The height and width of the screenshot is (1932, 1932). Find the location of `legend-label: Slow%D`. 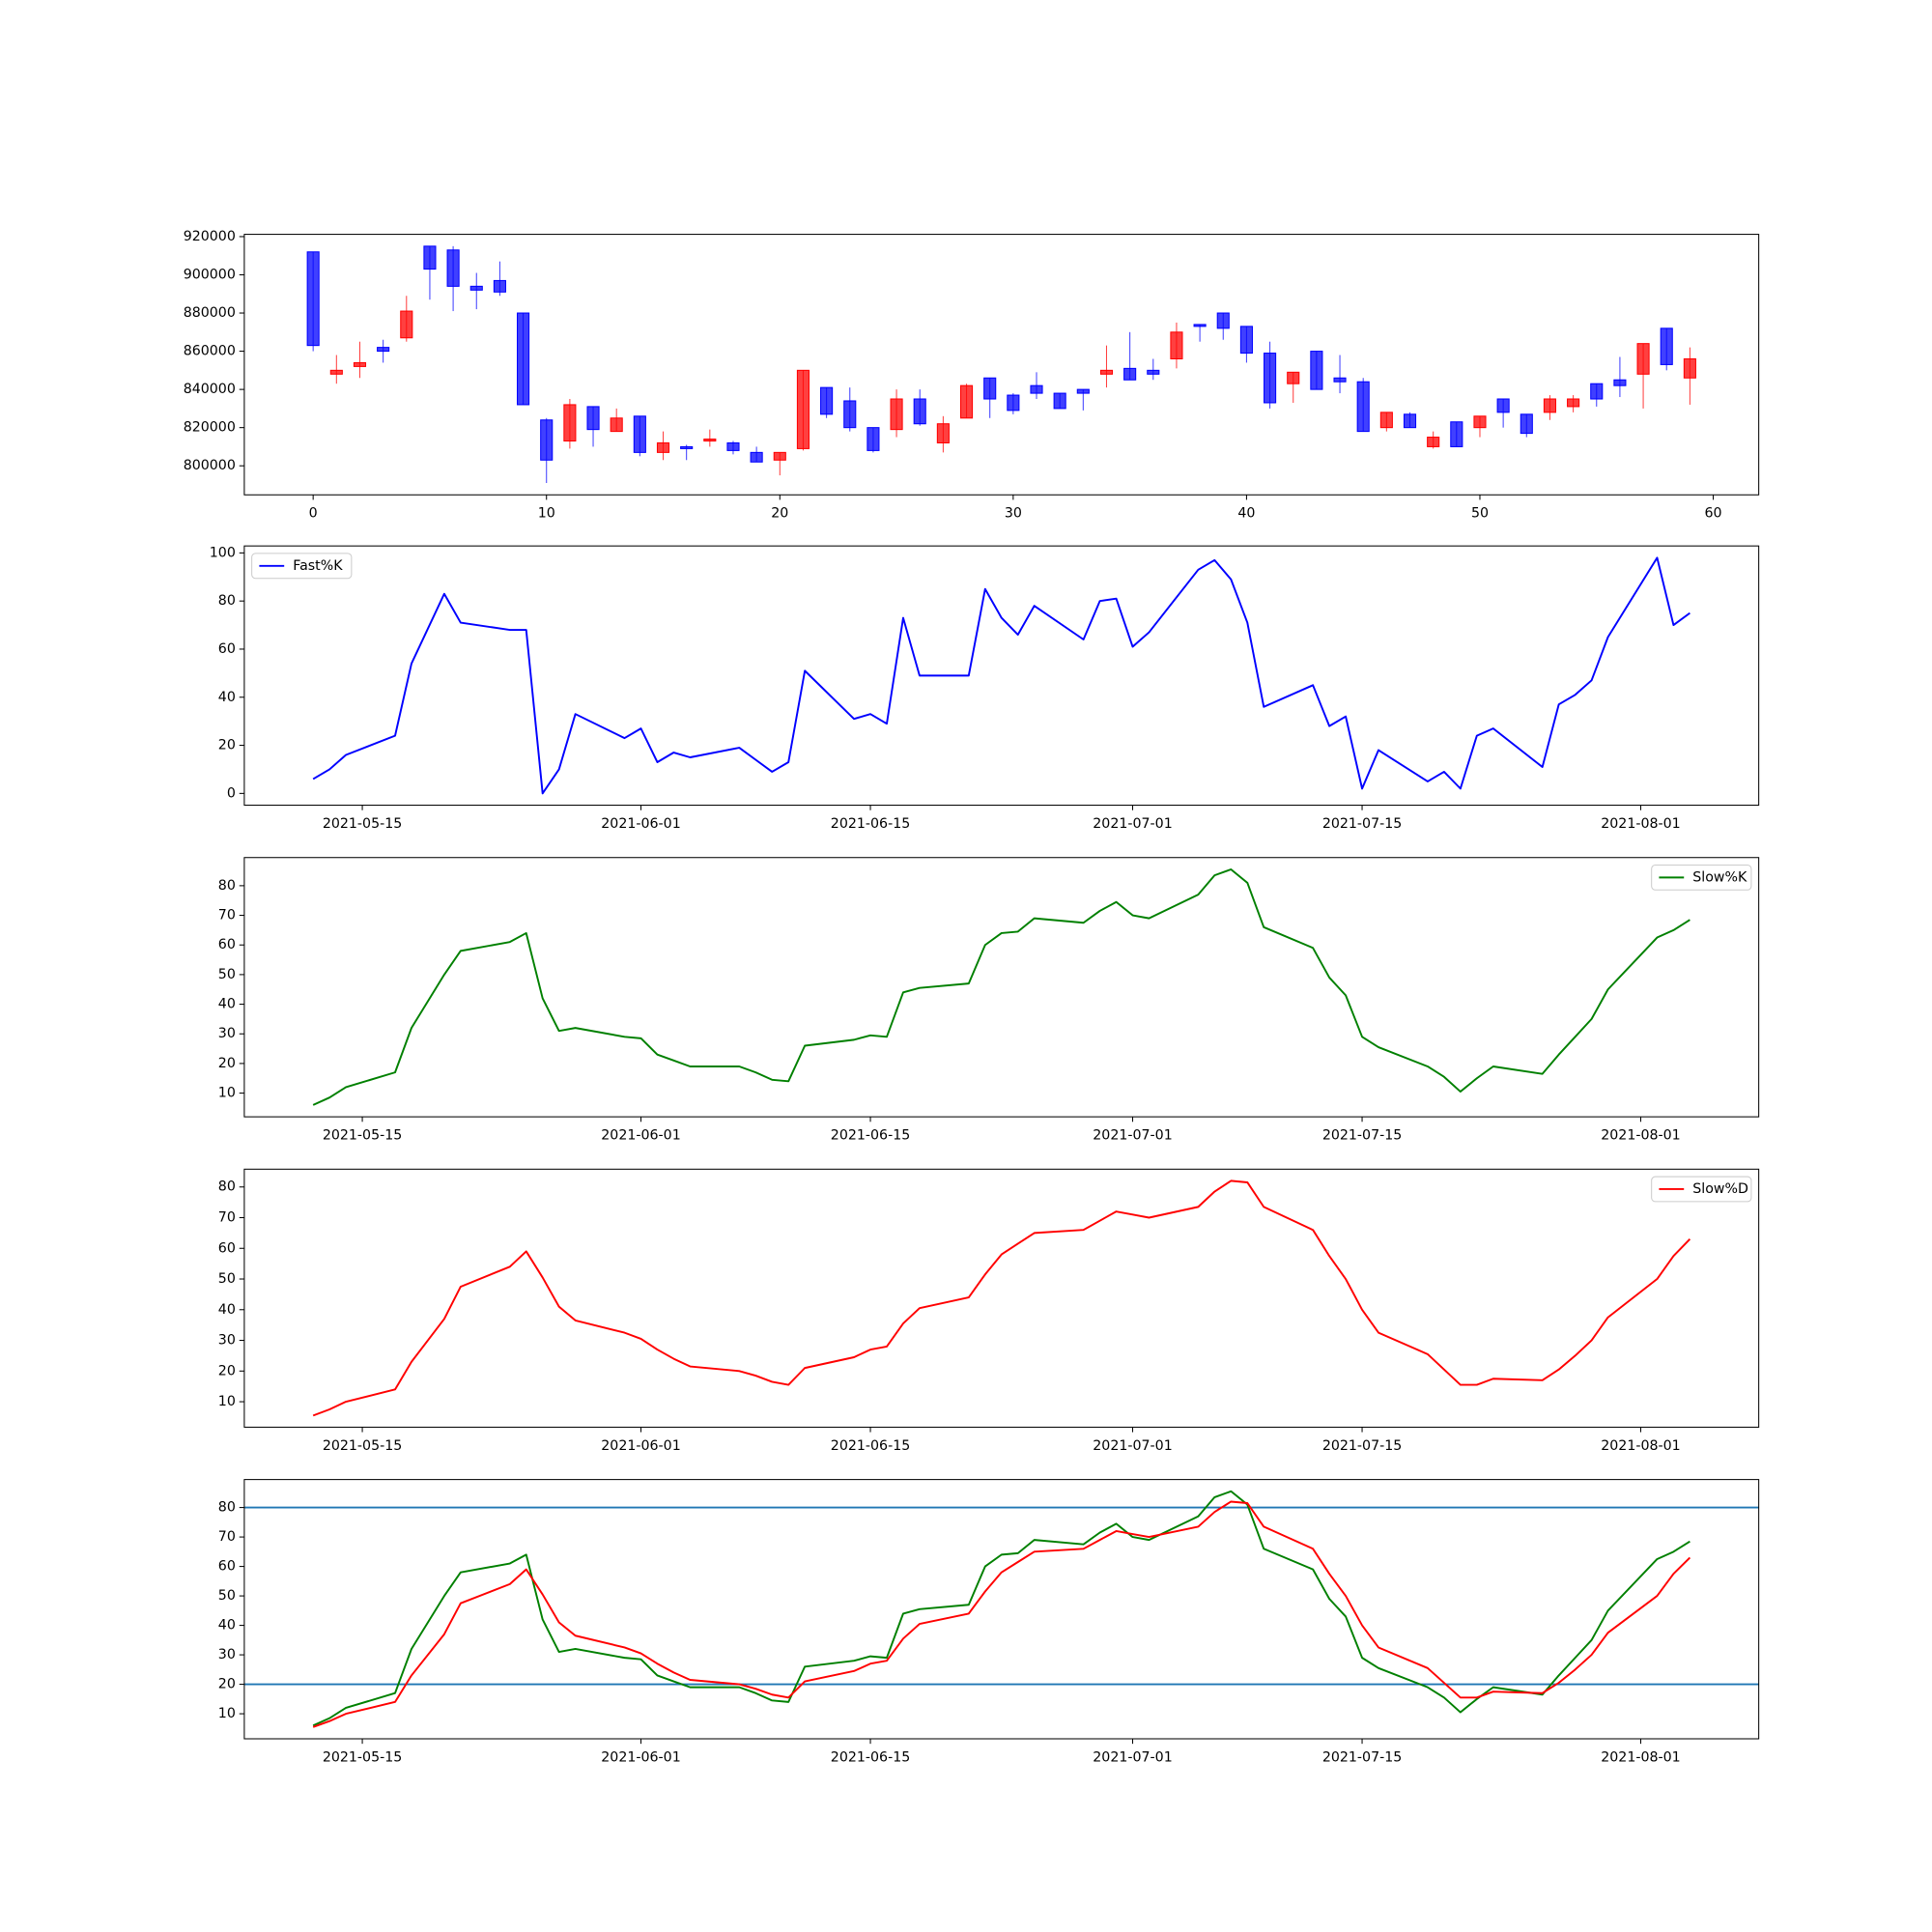

legend-label: Slow%D is located at coordinates (1720, 1189).